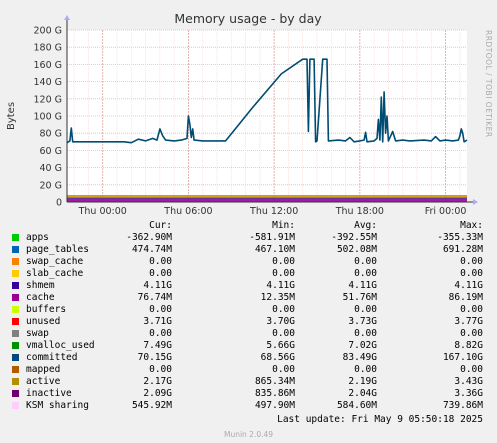  What do you see at coordinates (37, 237) in the screenshot?
I see `legend-label: apps` at bounding box center [37, 237].